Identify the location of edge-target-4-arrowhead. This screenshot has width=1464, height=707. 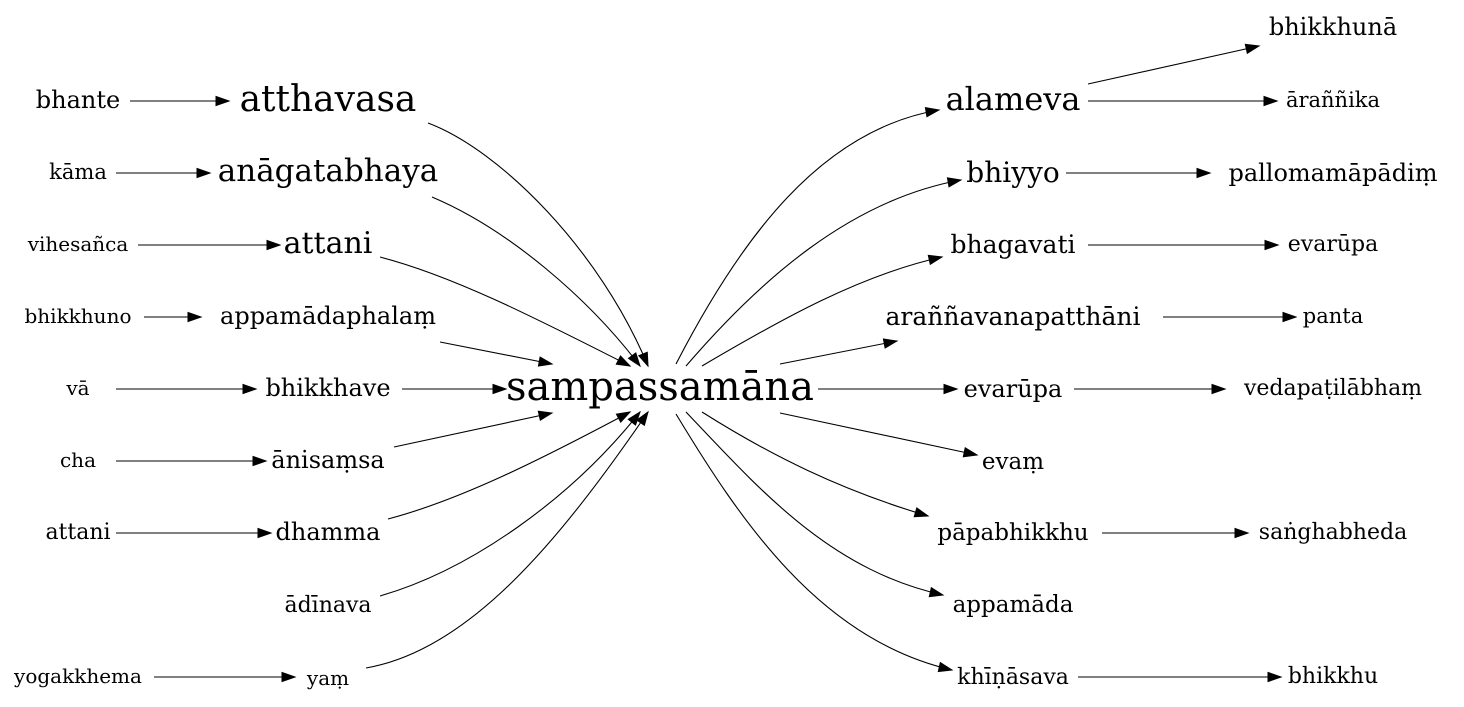
(1290, 317).